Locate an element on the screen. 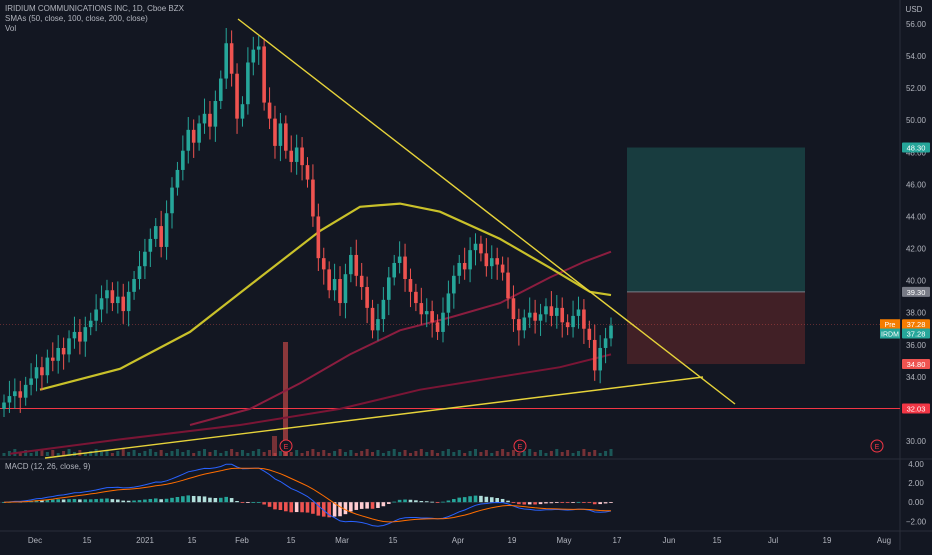 This screenshot has height=555, width=932. sma-legend: SMAs (50, close, 100, close, 200, close) is located at coordinates (76, 18).